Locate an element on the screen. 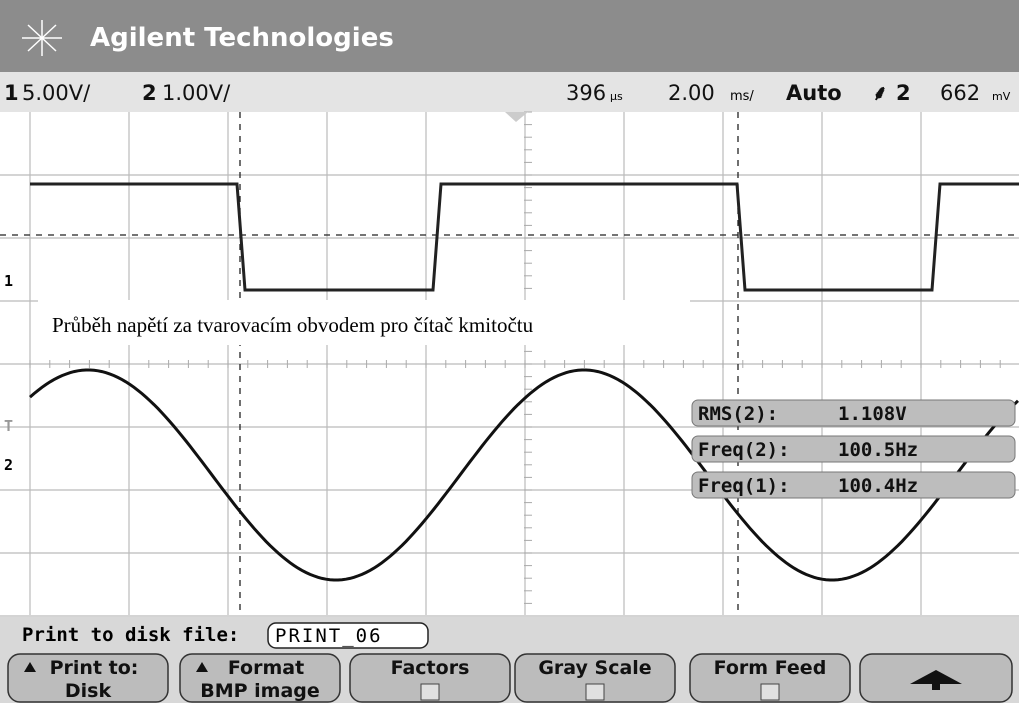 The width and height of the screenshot is (1019, 703). trigger-level: 662 is located at coordinates (960, 93).